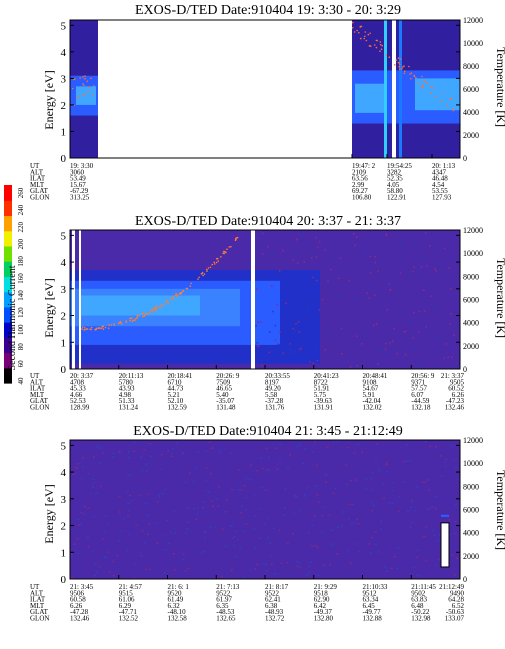  Describe the element at coordinates (21, 209) in the screenshot. I see `colorbar-tick-label: 240` at that location.